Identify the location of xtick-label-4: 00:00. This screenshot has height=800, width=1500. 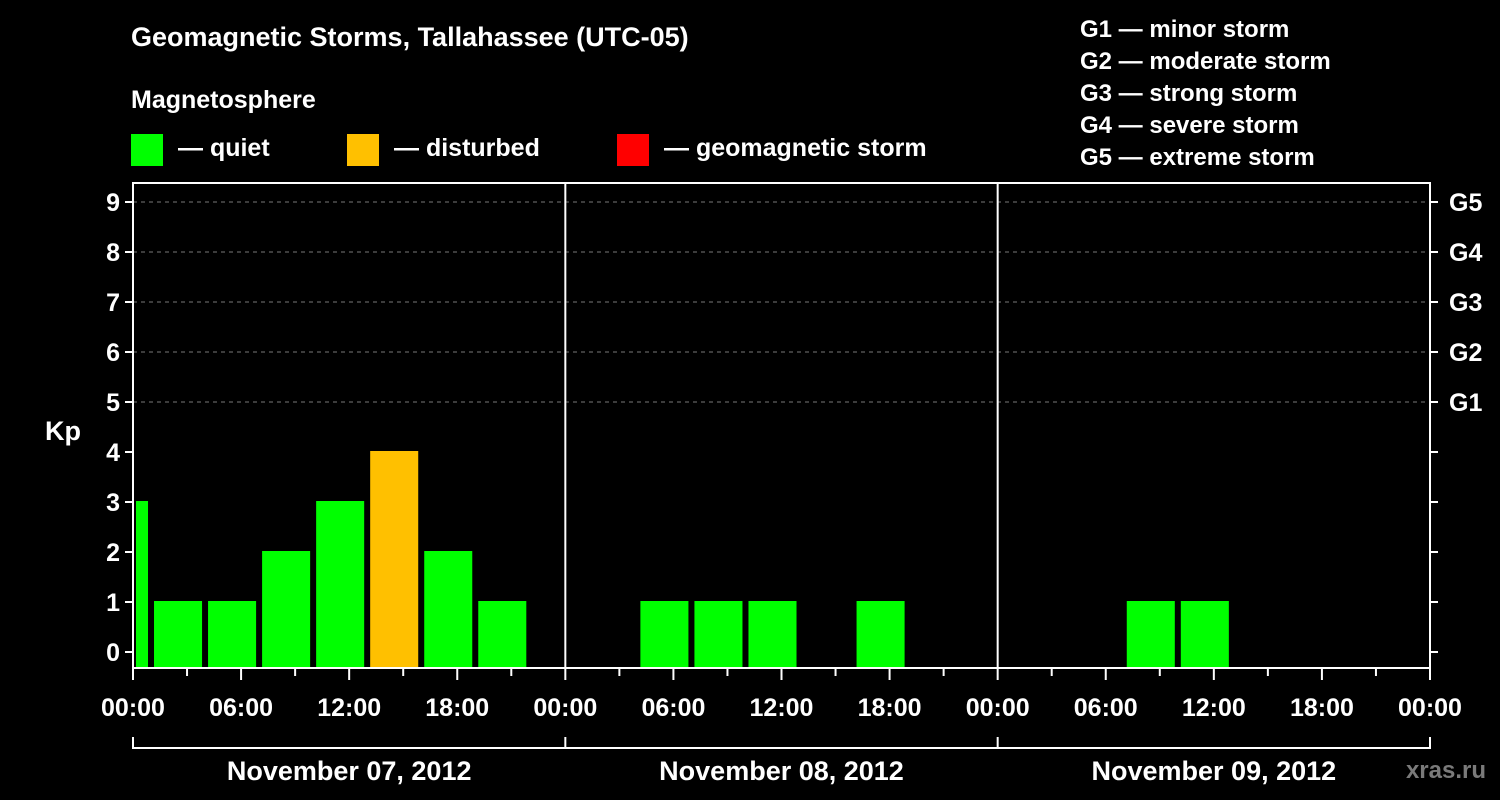
(565, 708).